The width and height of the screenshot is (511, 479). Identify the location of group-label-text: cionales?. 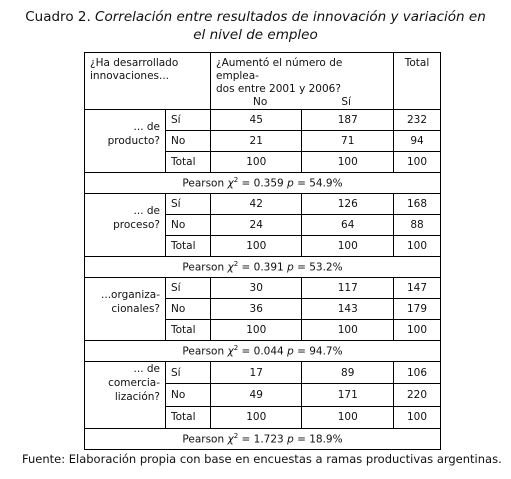
(135, 309).